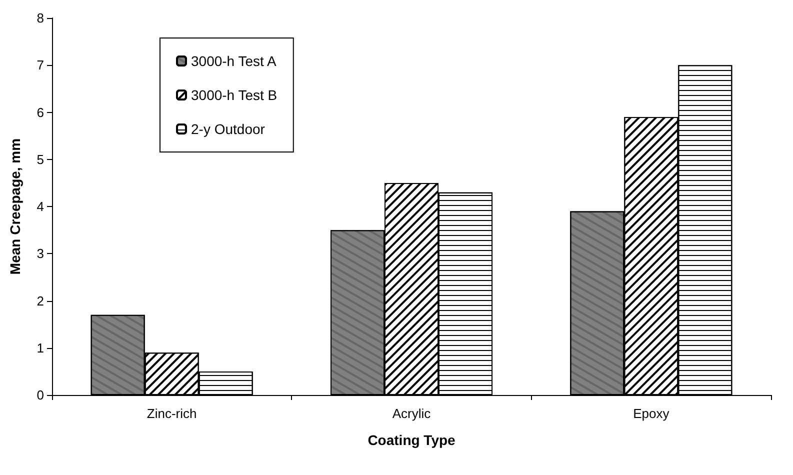 The width and height of the screenshot is (793, 475). Describe the element at coordinates (40, 18) in the screenshot. I see `y-tick-label: 8` at that location.